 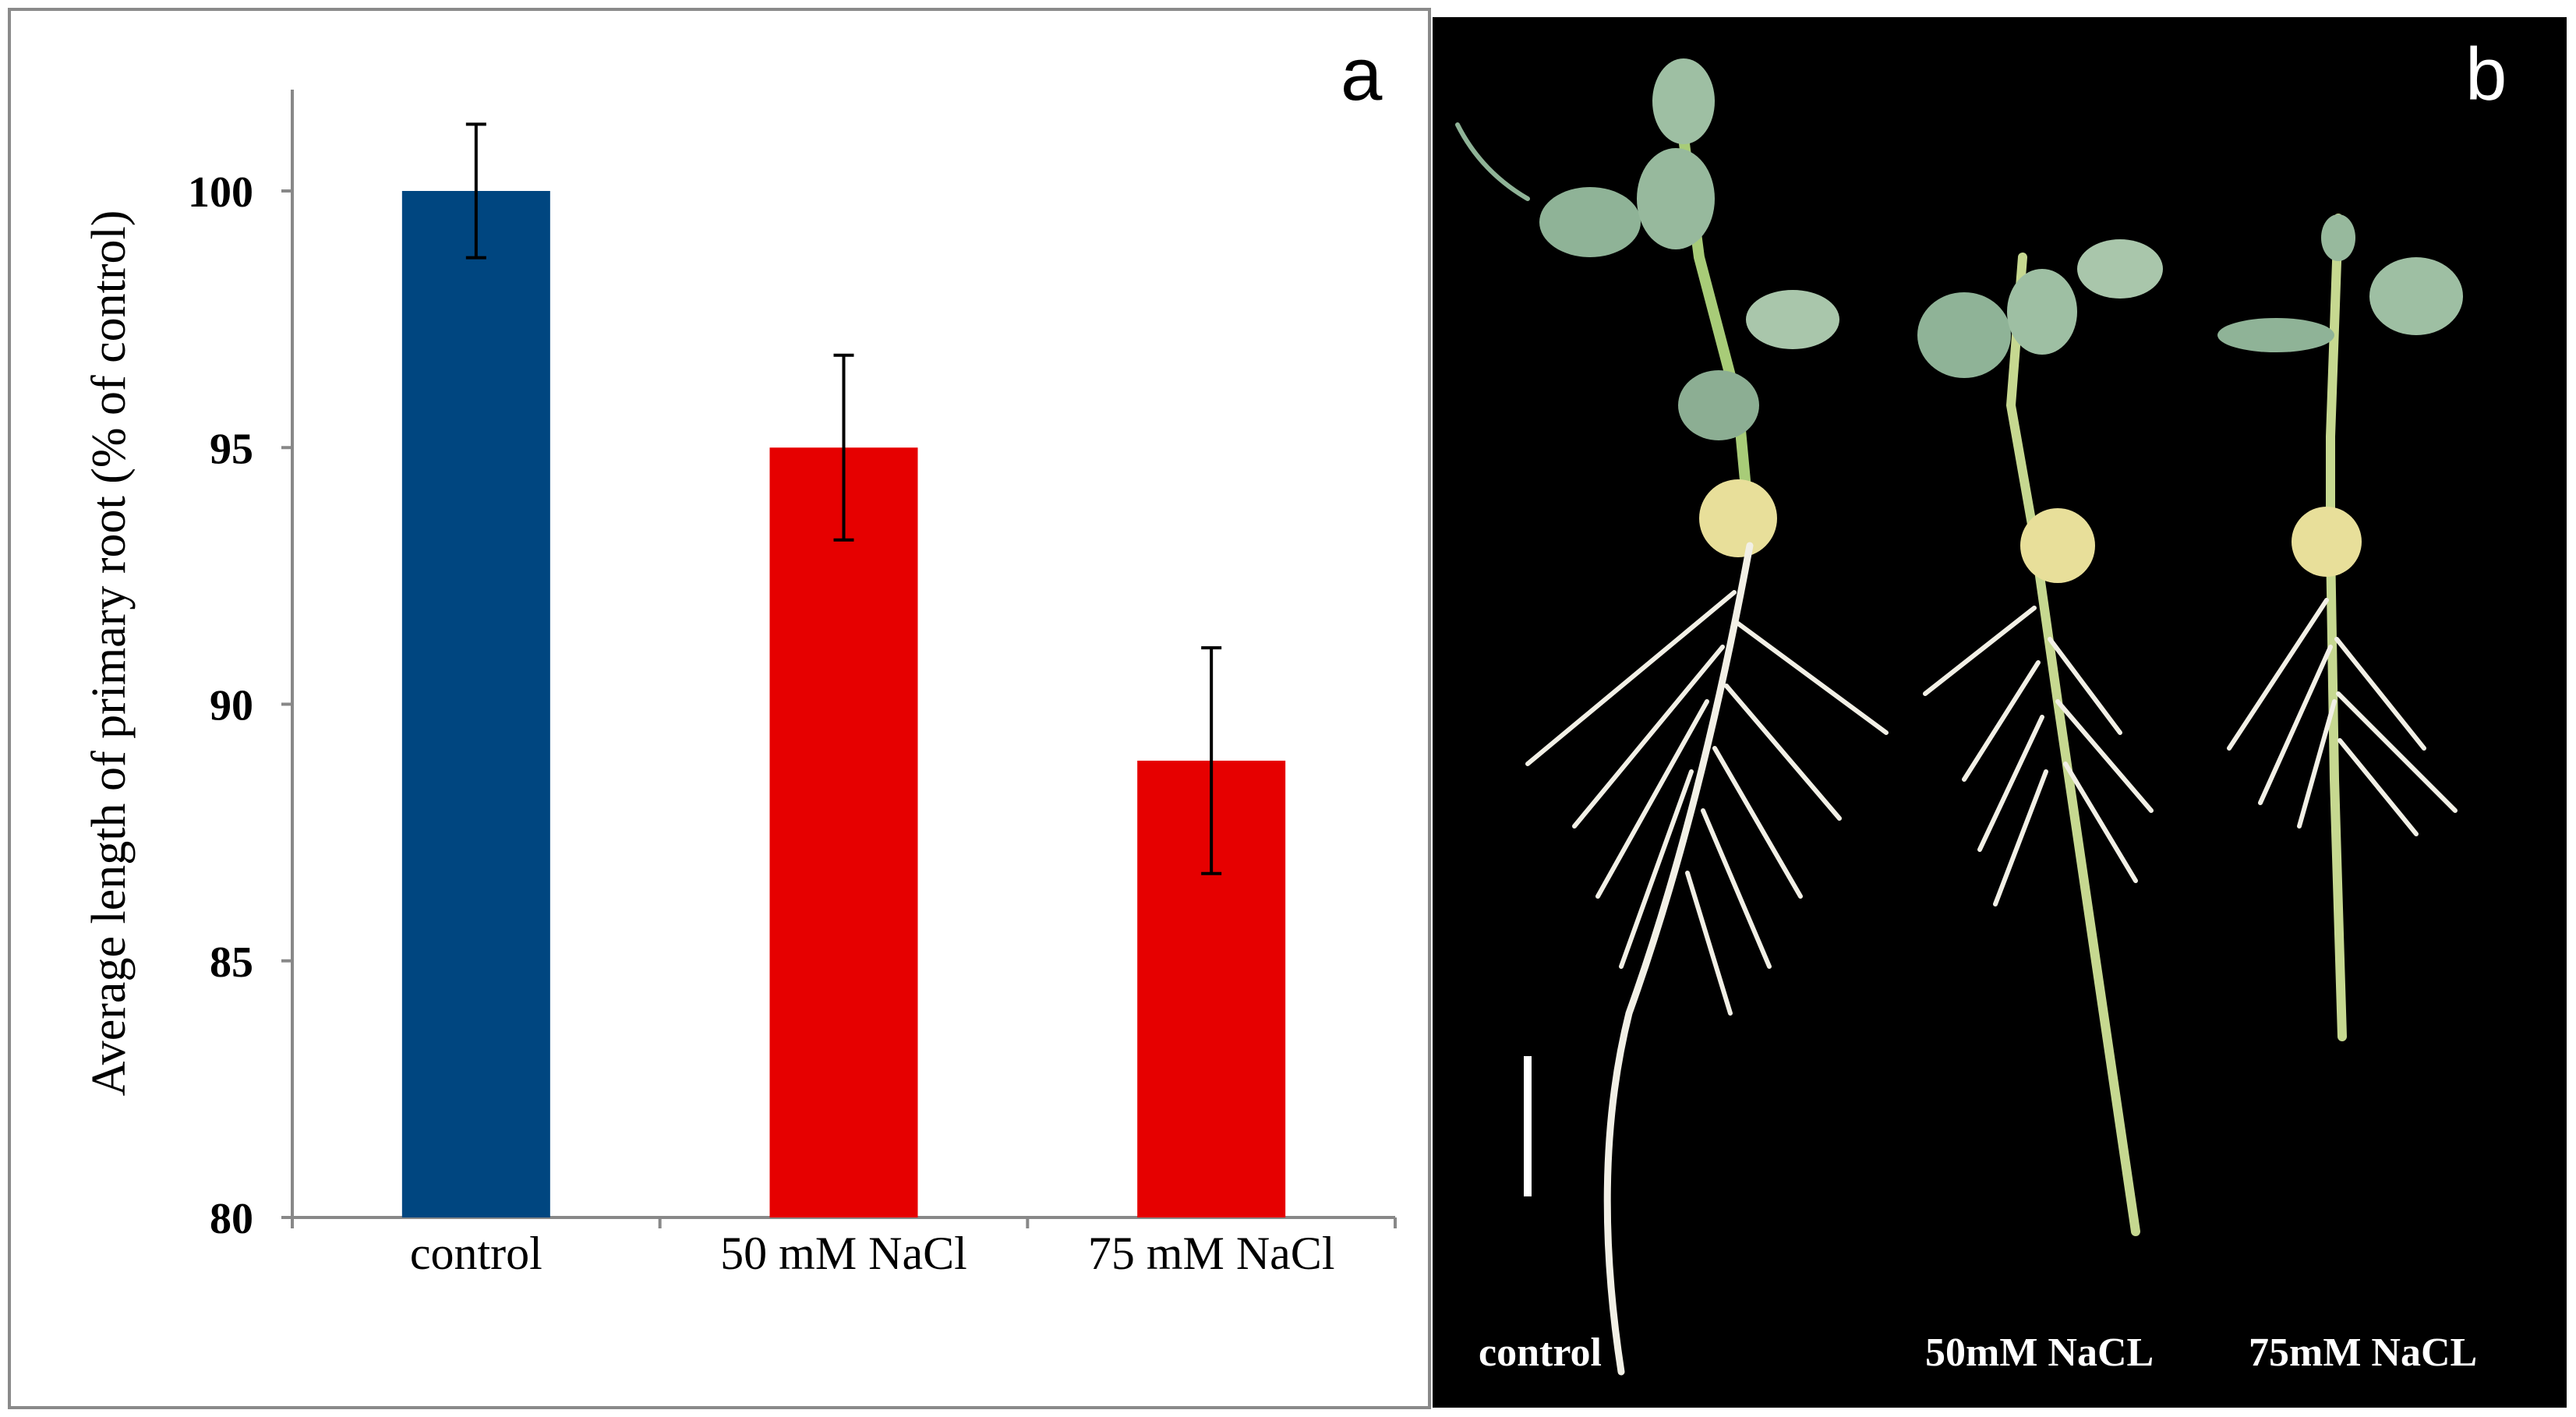 I want to click on x-tick-label: 75 mM NaCl, so click(x=1211, y=1253).